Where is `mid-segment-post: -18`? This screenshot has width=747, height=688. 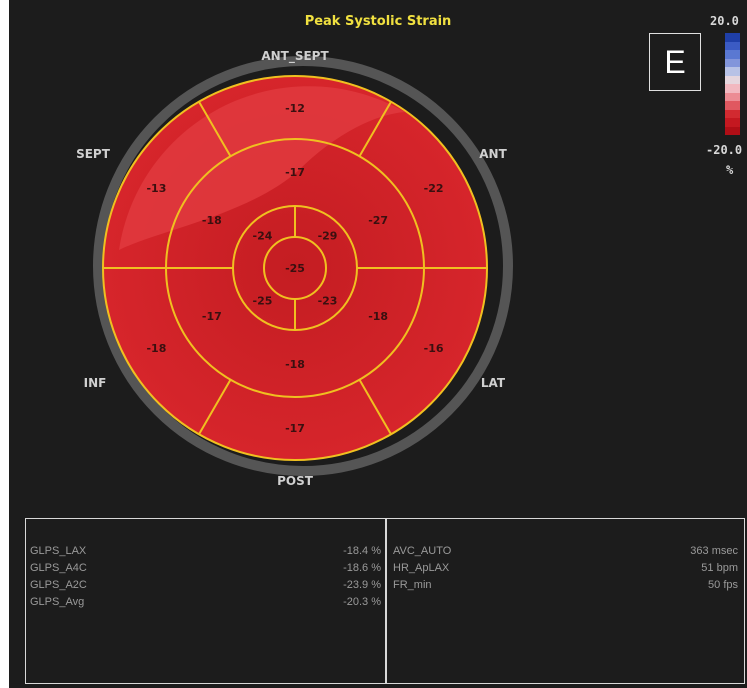 mid-segment-post: -18 is located at coordinates (295, 364).